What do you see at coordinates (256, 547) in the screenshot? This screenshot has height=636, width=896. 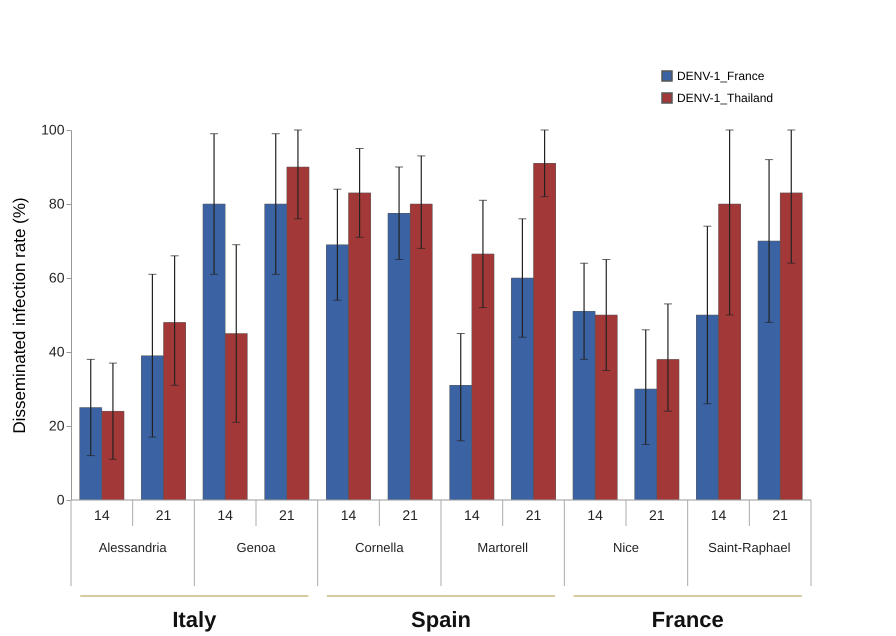 I see `text: Genoa` at bounding box center [256, 547].